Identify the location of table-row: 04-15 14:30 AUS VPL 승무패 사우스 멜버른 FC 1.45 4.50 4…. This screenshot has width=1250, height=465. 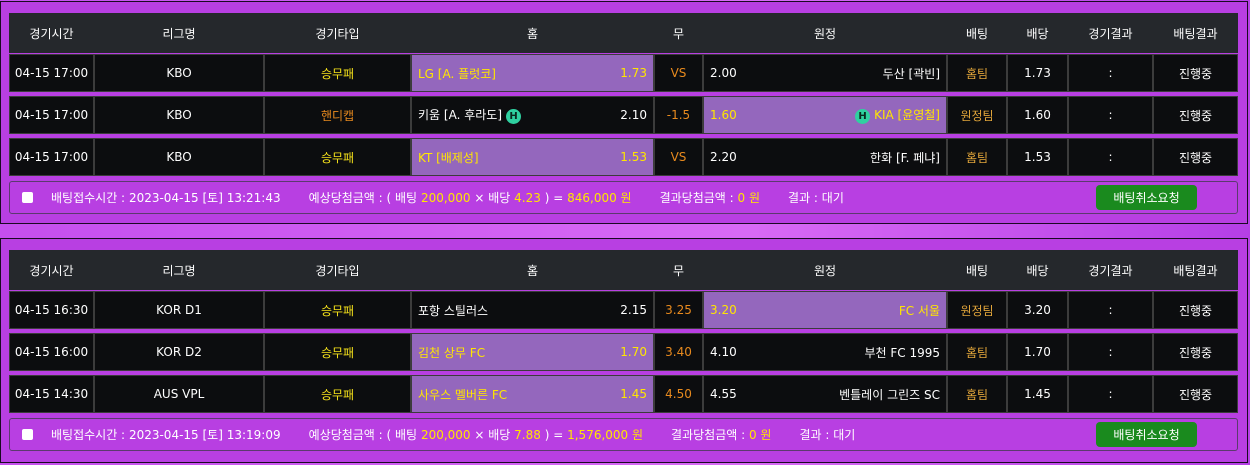
(623, 394).